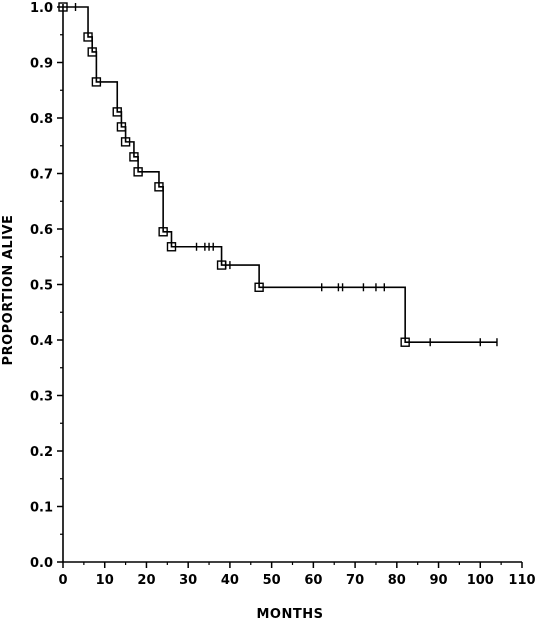 This screenshot has width=538, height=622. What do you see at coordinates (41, 175) in the screenshot?
I see `y-tick-label: 0.7` at bounding box center [41, 175].